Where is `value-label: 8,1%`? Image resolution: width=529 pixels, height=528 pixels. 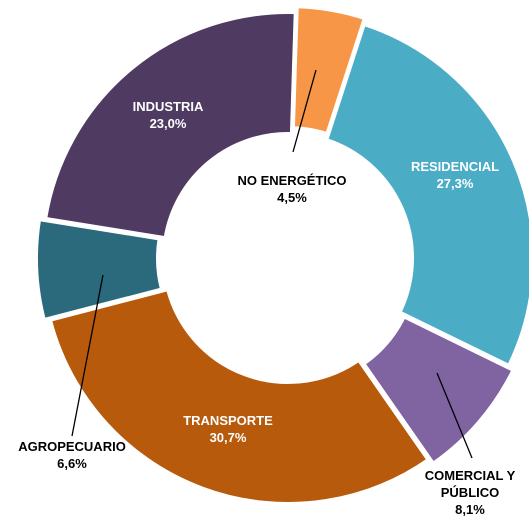
value-label: 8,1% is located at coordinates (470, 509).